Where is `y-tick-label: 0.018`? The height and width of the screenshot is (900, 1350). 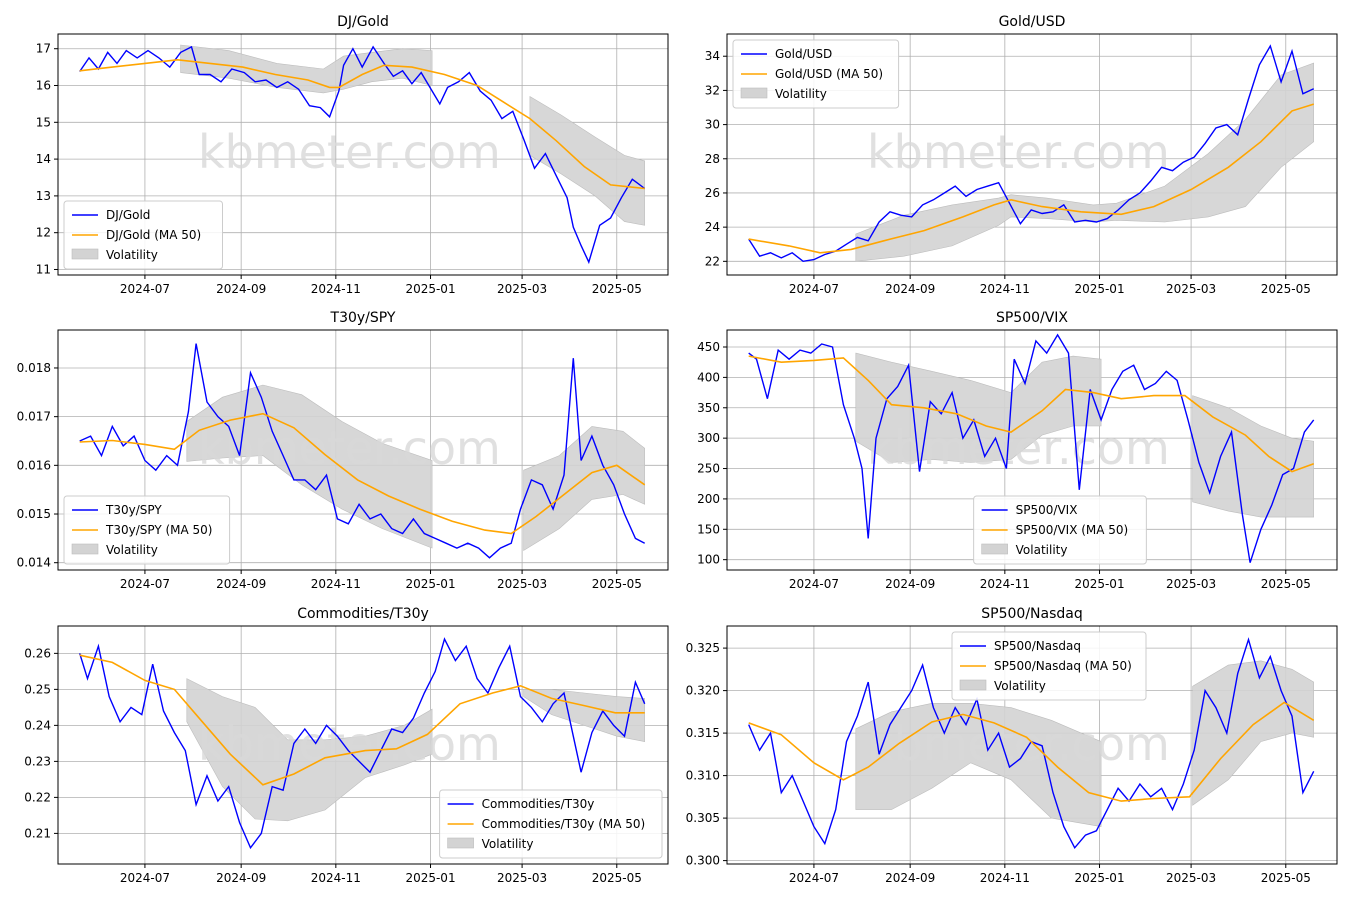
y-tick-label: 0.018 is located at coordinates (34, 368).